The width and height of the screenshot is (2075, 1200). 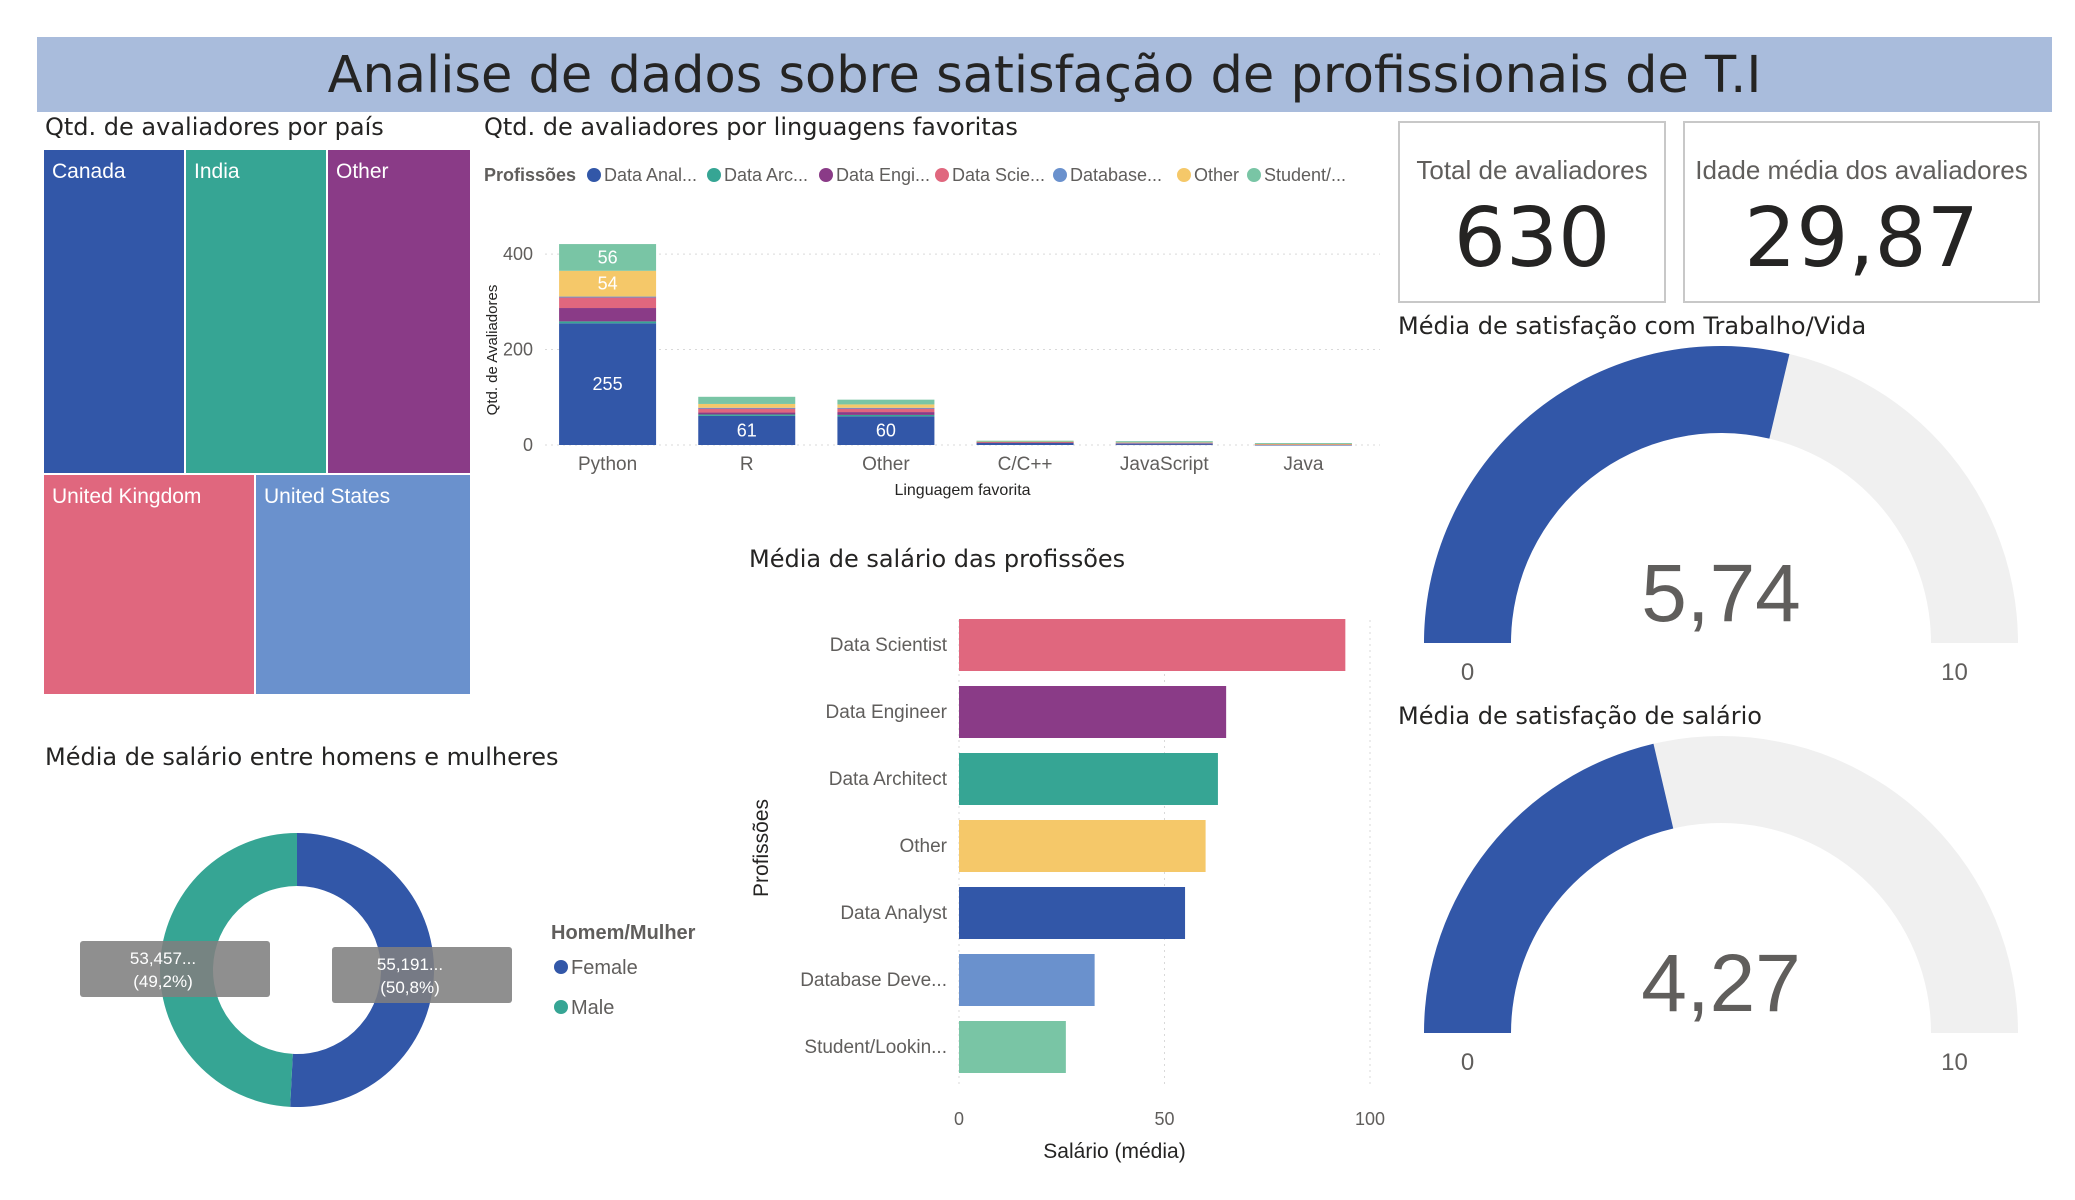 What do you see at coordinates (410, 987) in the screenshot?
I see `donut-data-label-percent: (50,8%)` at bounding box center [410, 987].